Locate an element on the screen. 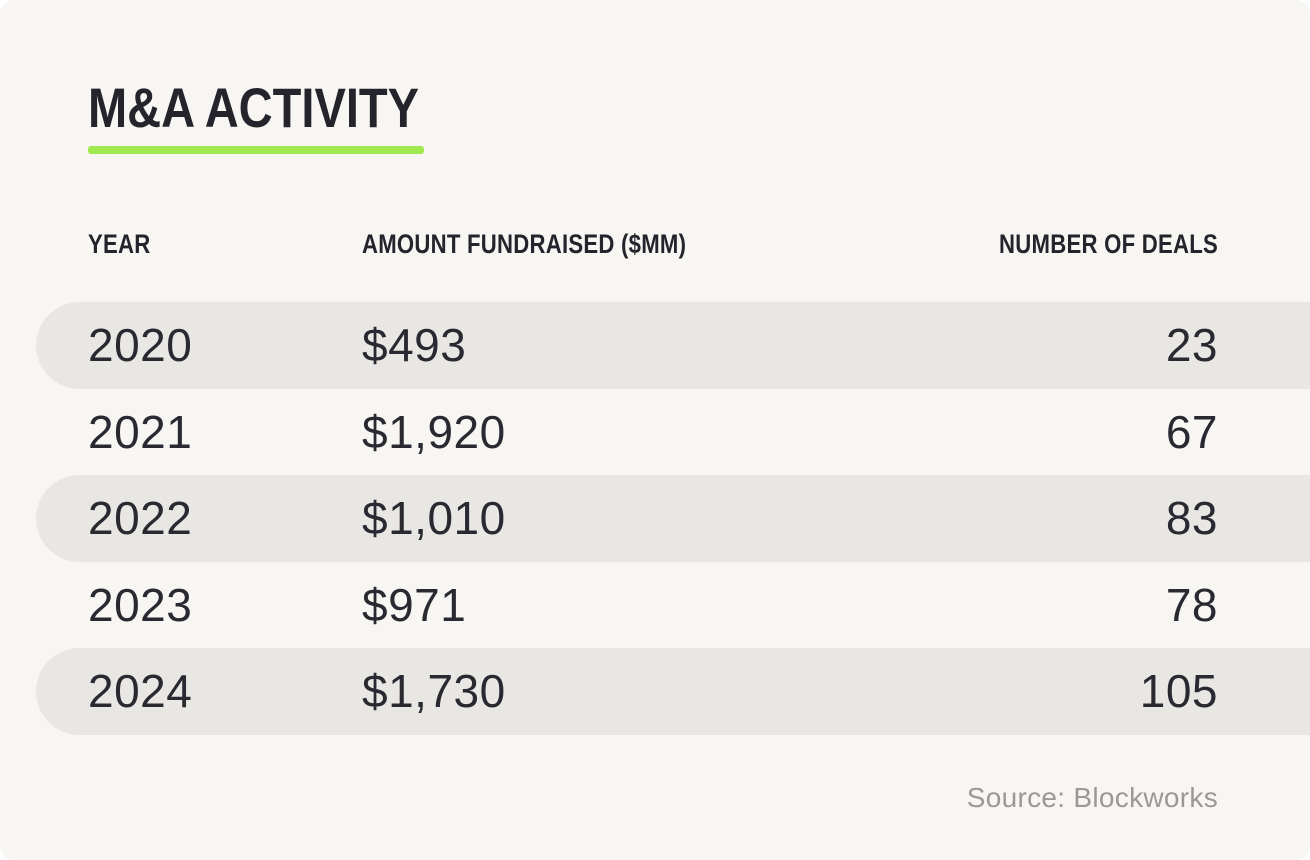 This screenshot has height=860, width=1310. amount-cell: $1,010 is located at coordinates (434, 518).